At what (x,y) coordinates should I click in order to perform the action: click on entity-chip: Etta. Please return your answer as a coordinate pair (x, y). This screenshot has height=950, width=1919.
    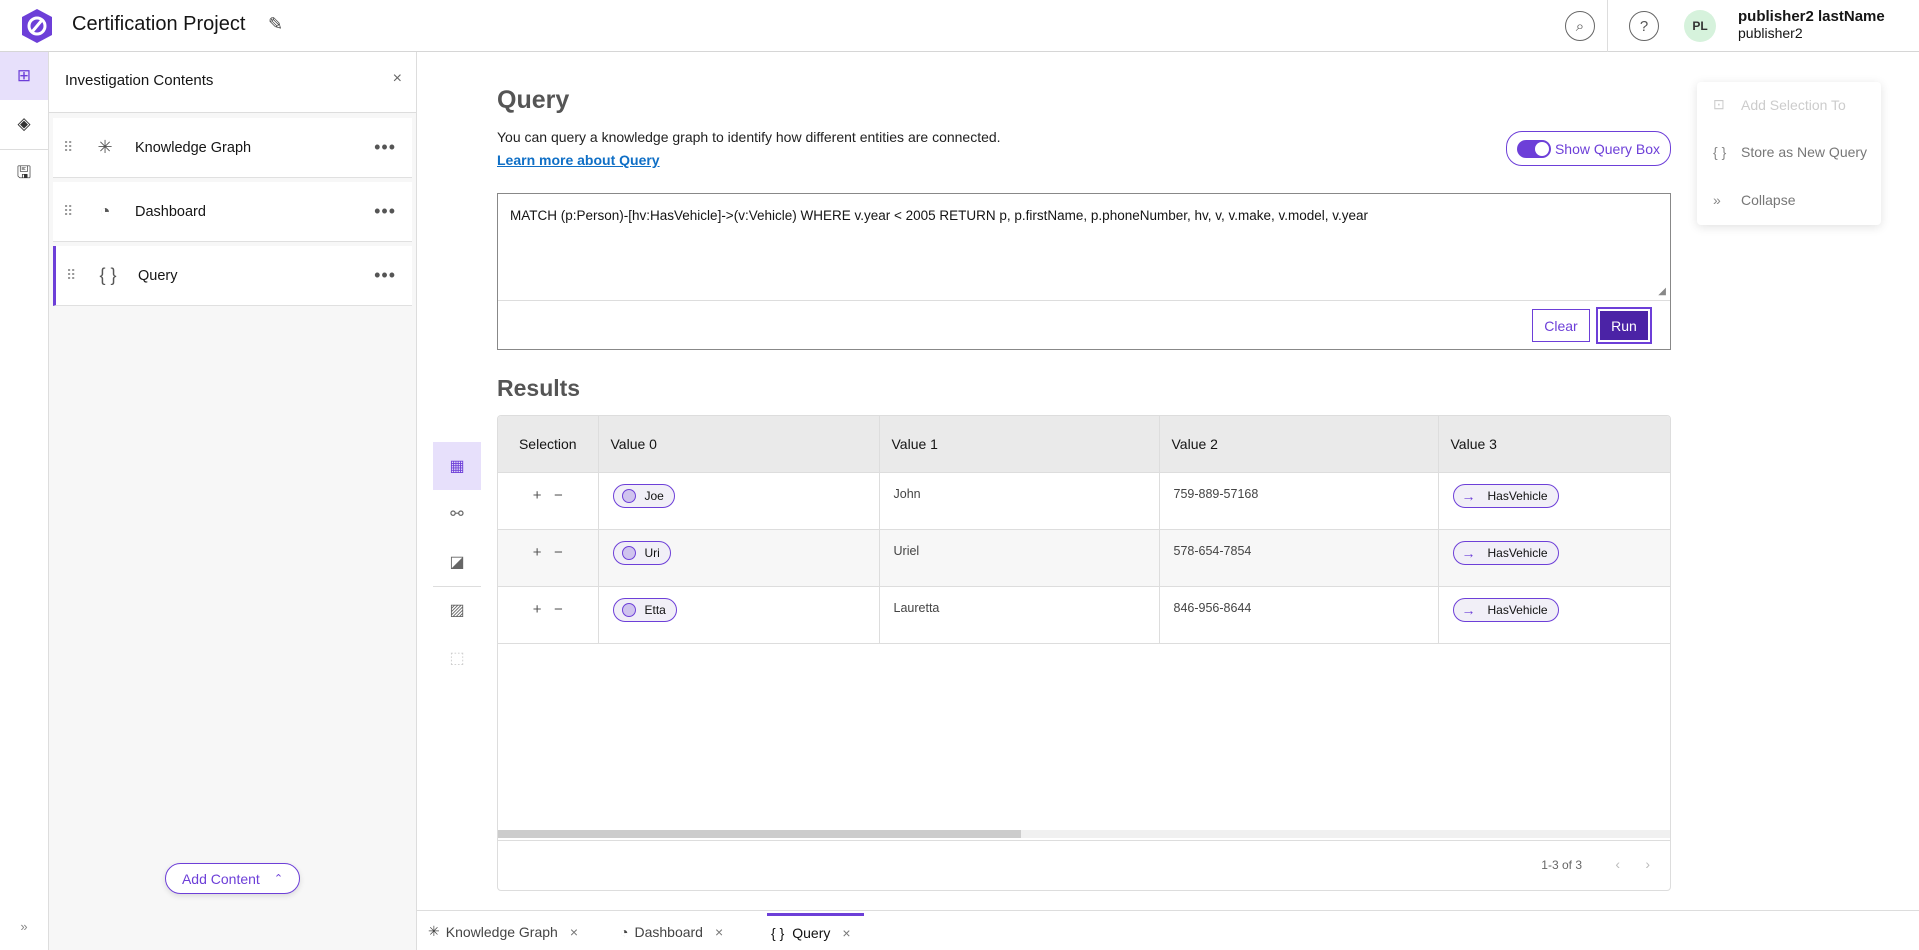
    Looking at the image, I should click on (644, 609).